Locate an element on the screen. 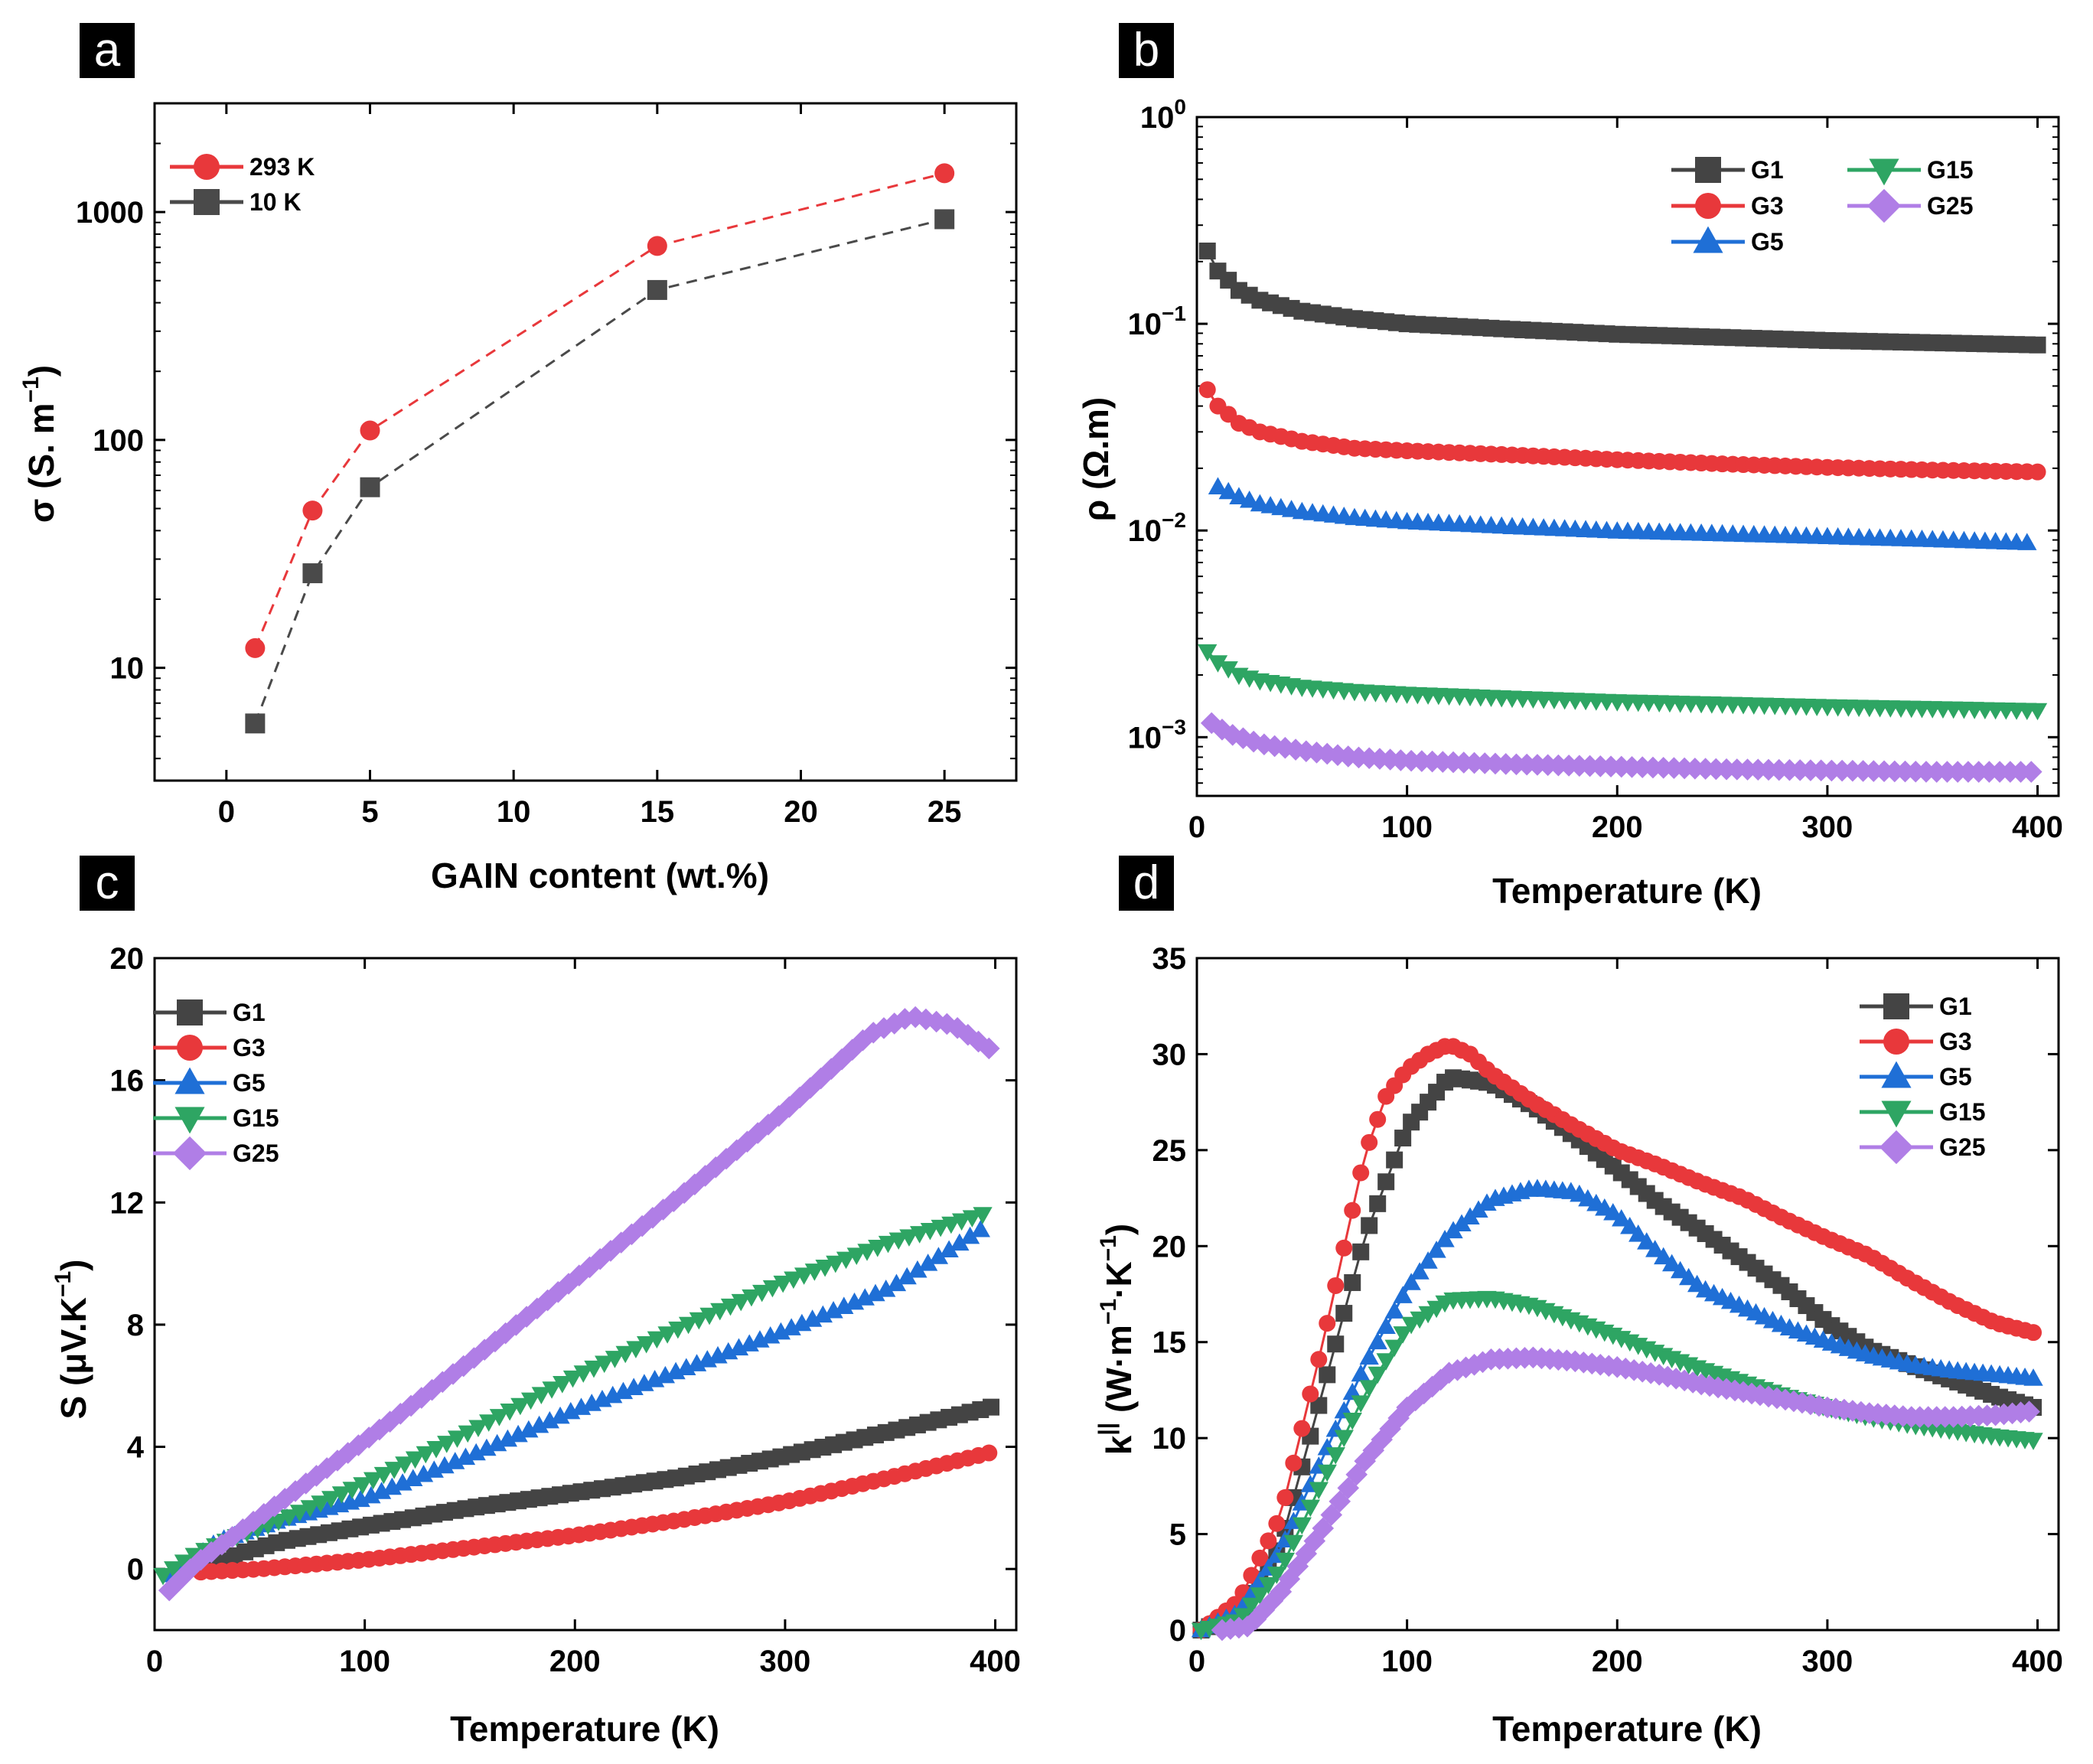  y-tick-label: 15 is located at coordinates (1169, 1343).